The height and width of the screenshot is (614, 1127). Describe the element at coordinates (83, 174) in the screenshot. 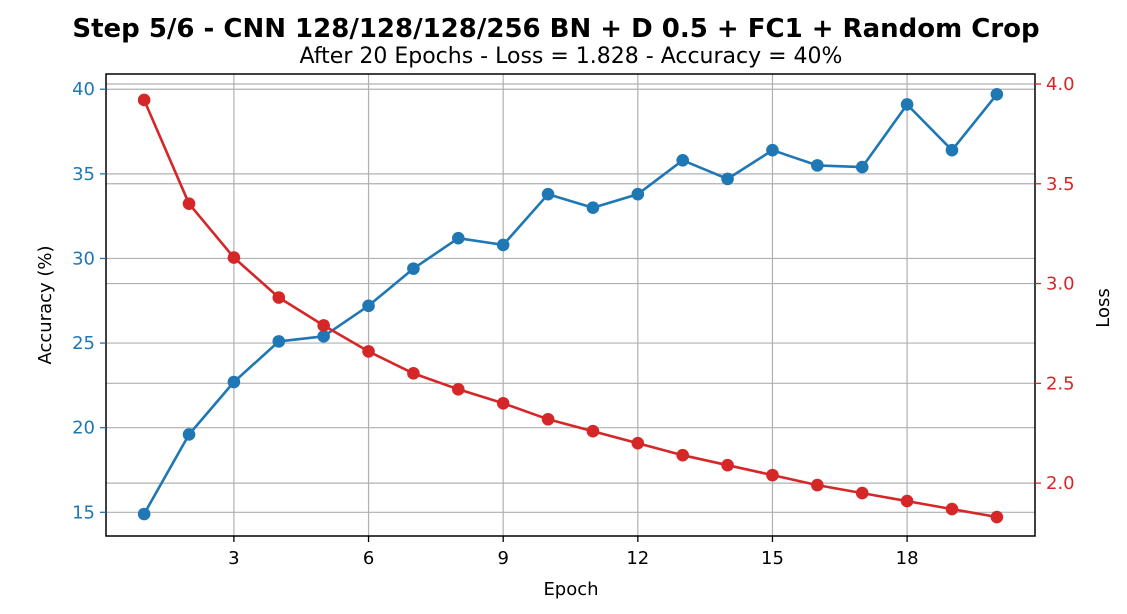

I see `y-tick-label: 35` at that location.